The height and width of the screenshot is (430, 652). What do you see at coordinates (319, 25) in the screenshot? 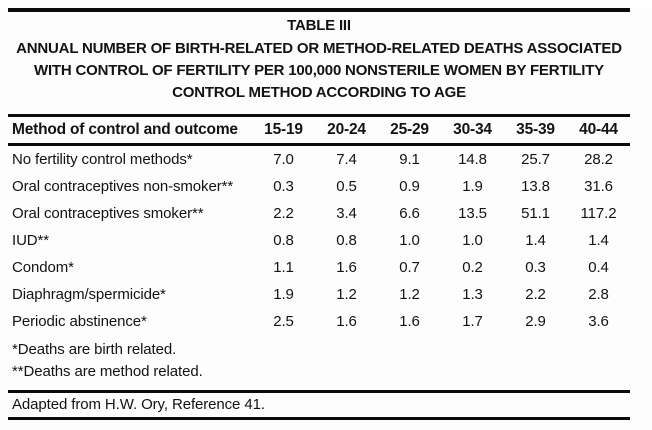
I see `table-number: TABLE III` at bounding box center [319, 25].